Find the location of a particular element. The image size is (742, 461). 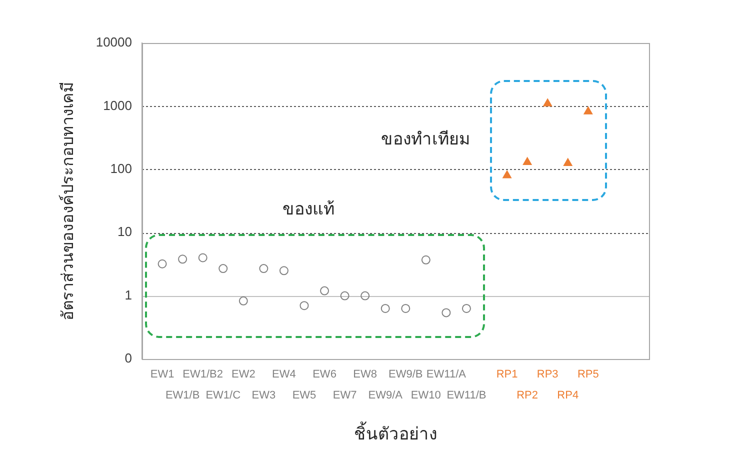

y-tick-label: 1 is located at coordinates (128, 294).